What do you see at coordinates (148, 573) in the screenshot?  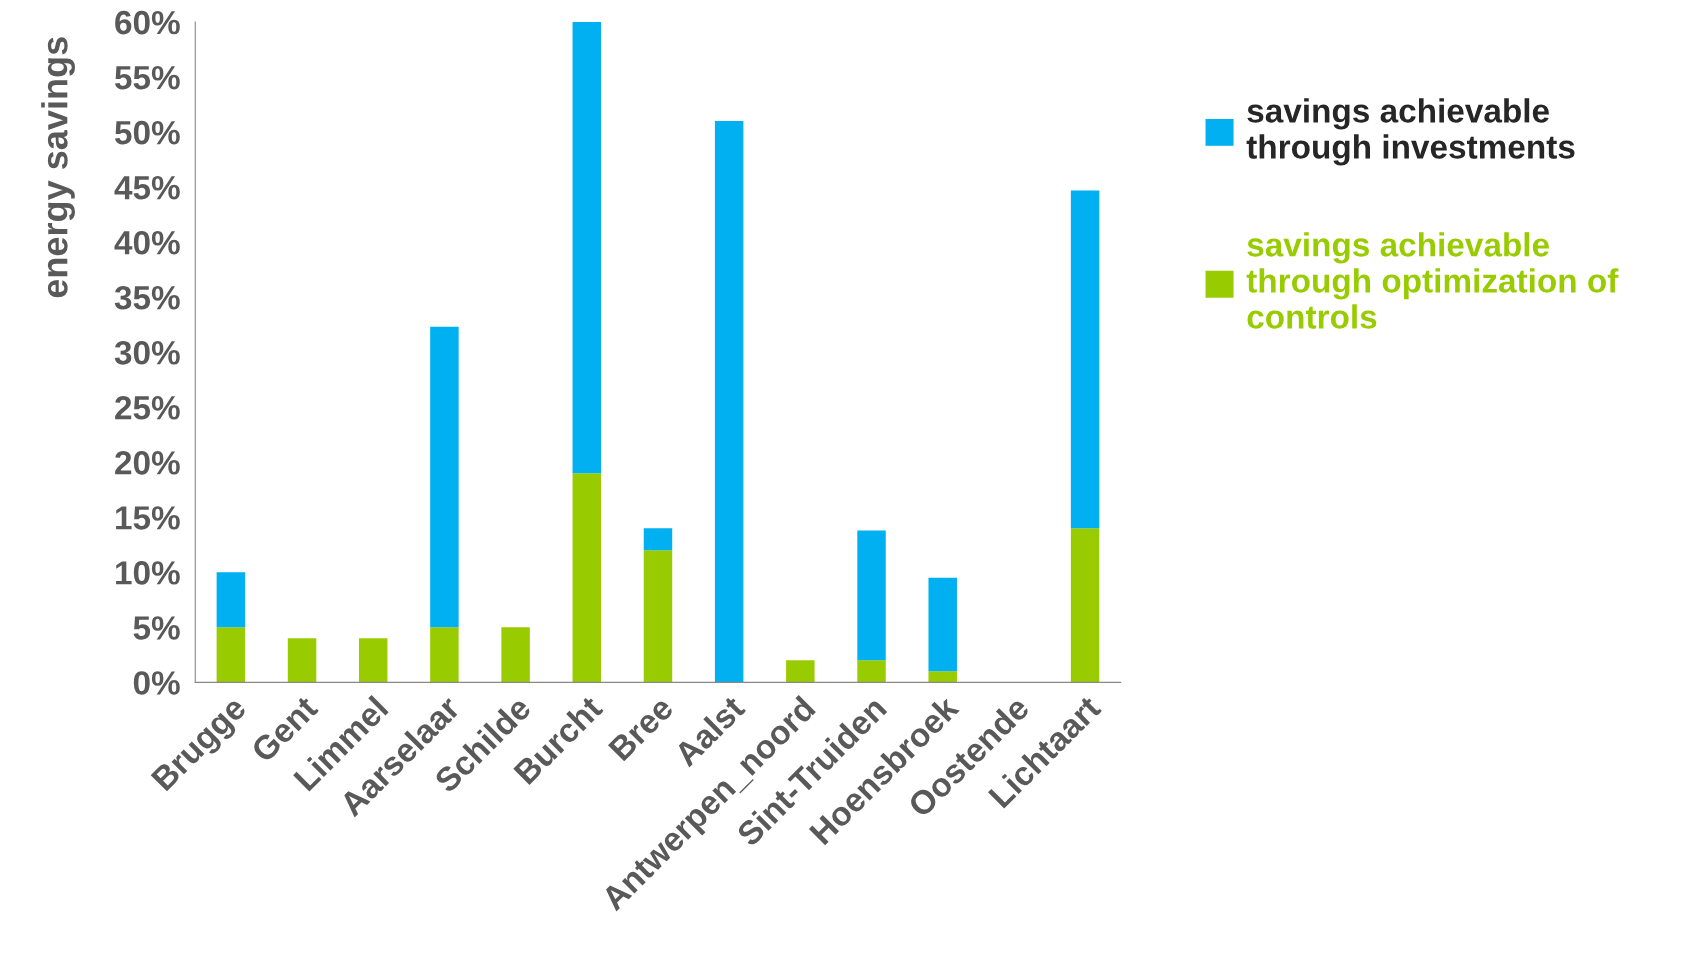 I see `y-tick-label: 10%` at bounding box center [148, 573].